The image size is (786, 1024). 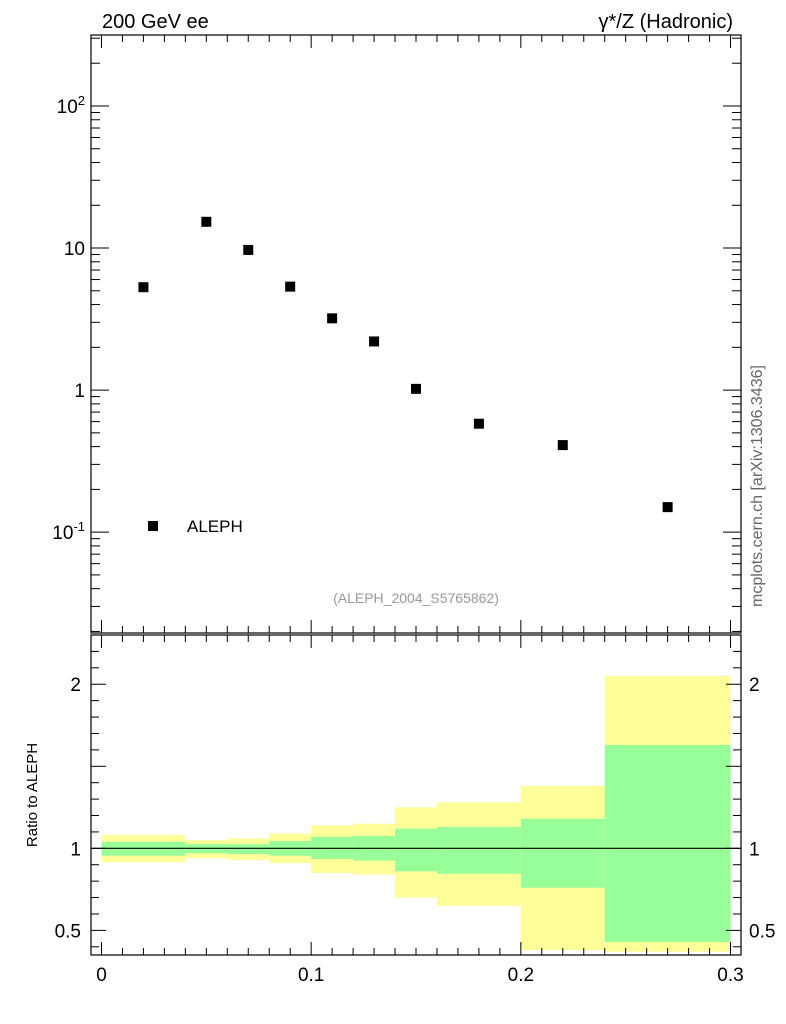 What do you see at coordinates (666, 22) in the screenshot?
I see `header-right-title: γ*/Z (Hadronic)` at bounding box center [666, 22].